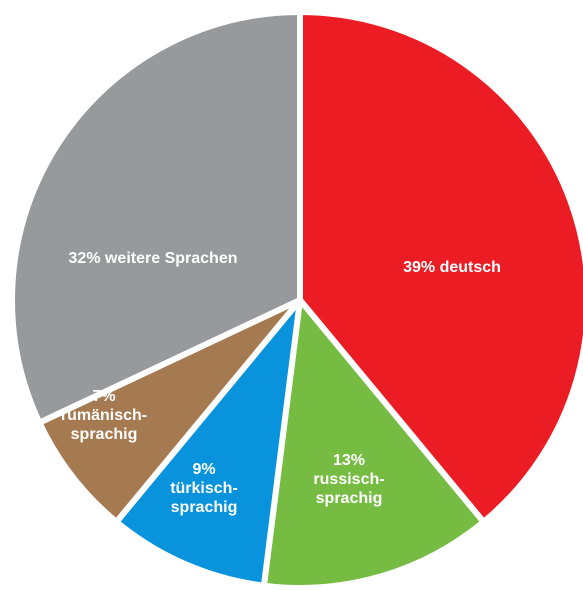 The height and width of the screenshot is (590, 583). I want to click on pie-label-line: 13%, so click(349, 460).